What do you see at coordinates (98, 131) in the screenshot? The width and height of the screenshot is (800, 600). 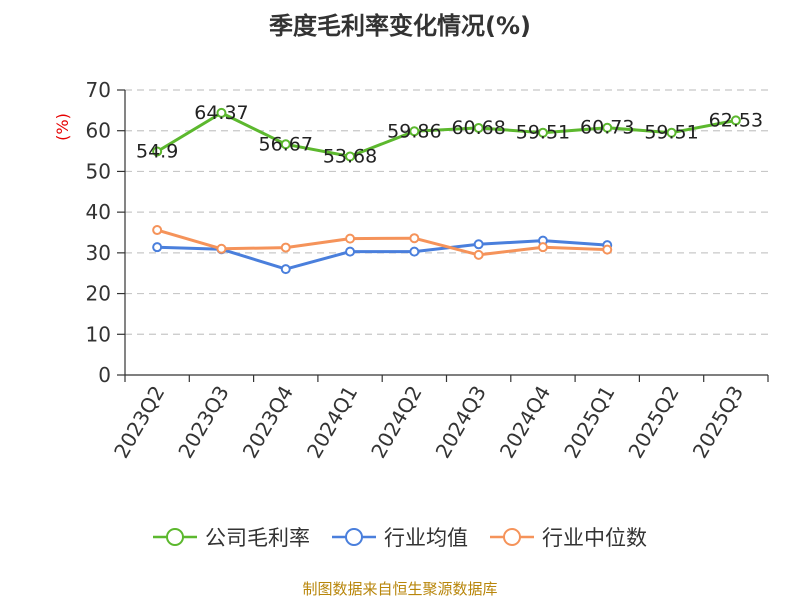 I see `y-tick-label: 60` at bounding box center [98, 131].